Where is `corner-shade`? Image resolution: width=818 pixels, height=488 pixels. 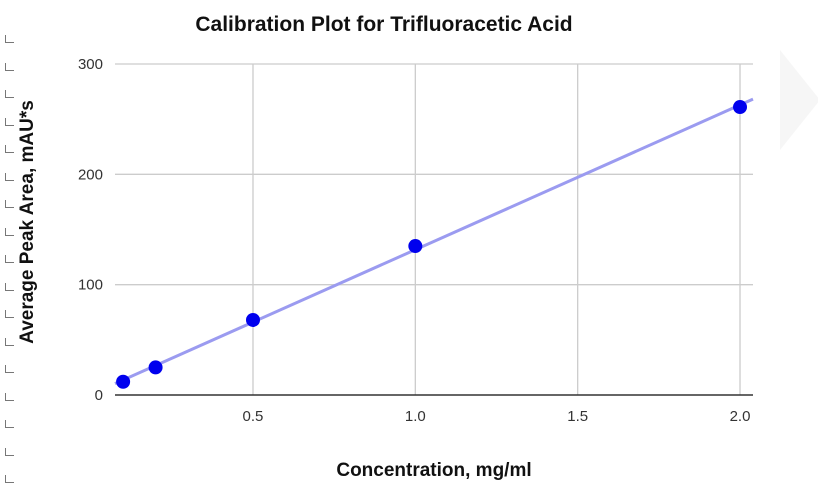 corner-shade is located at coordinates (799, 100).